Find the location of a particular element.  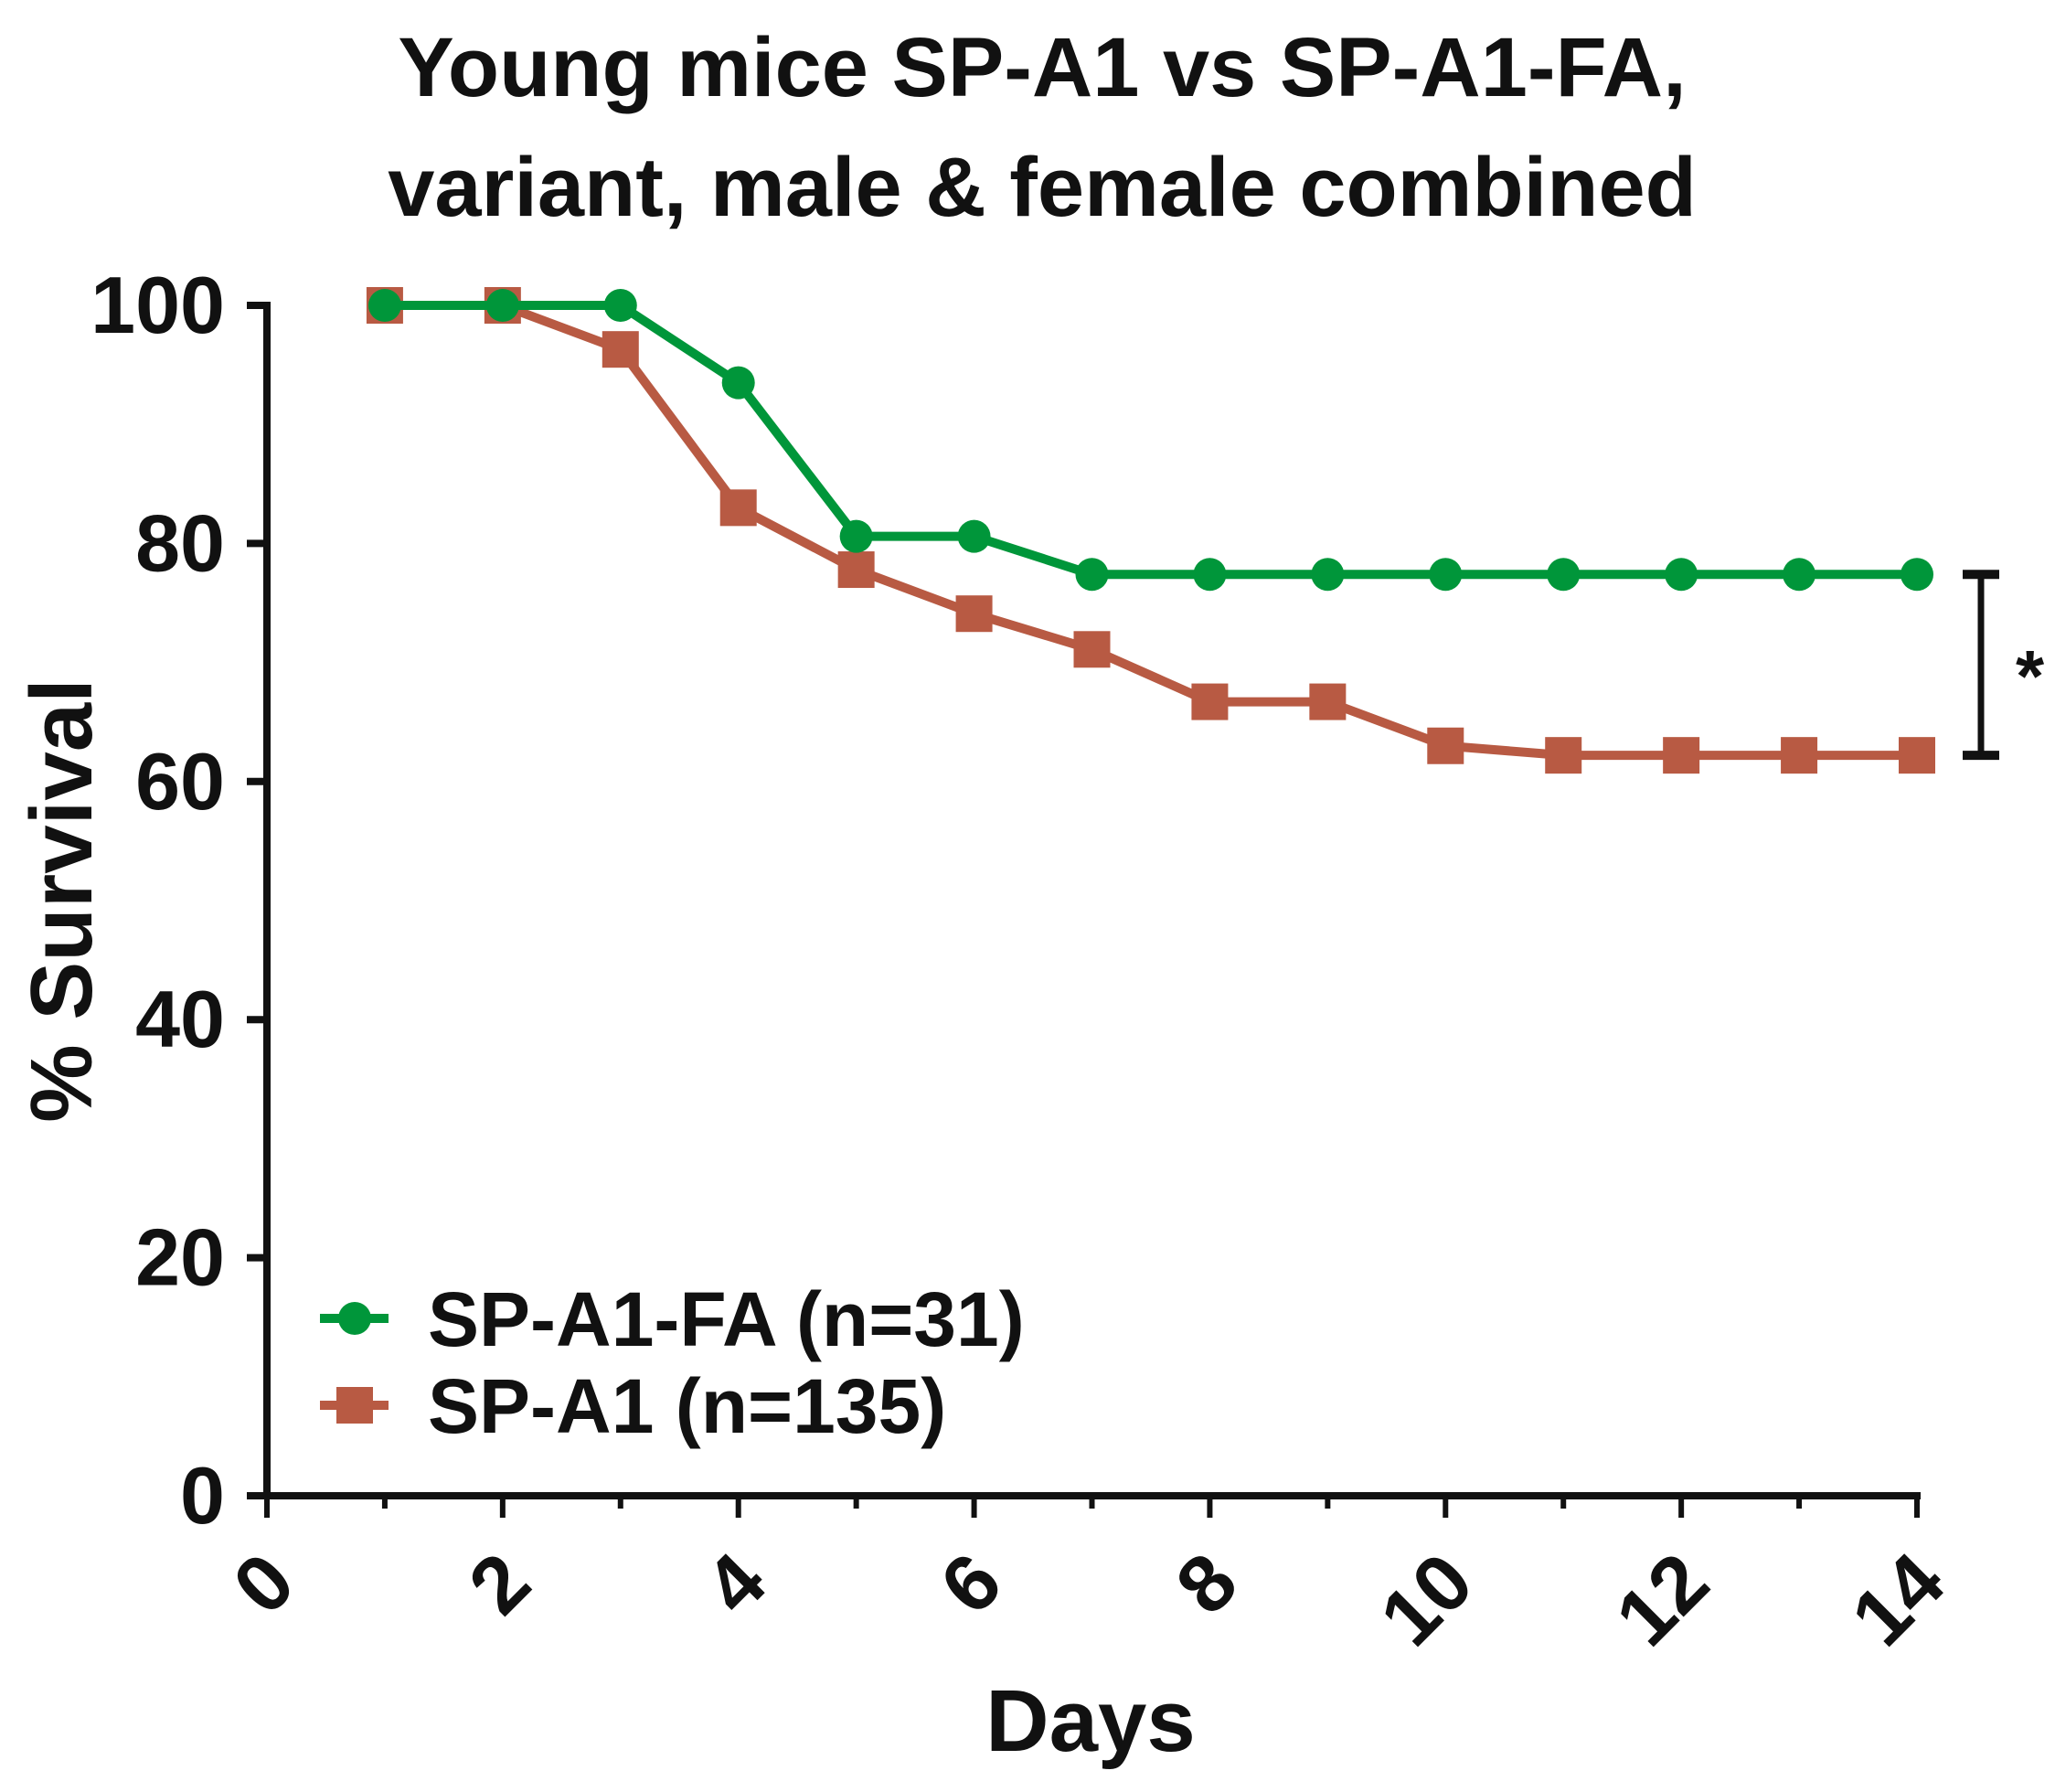

x-tick-label: 0 is located at coordinates (264, 1583).